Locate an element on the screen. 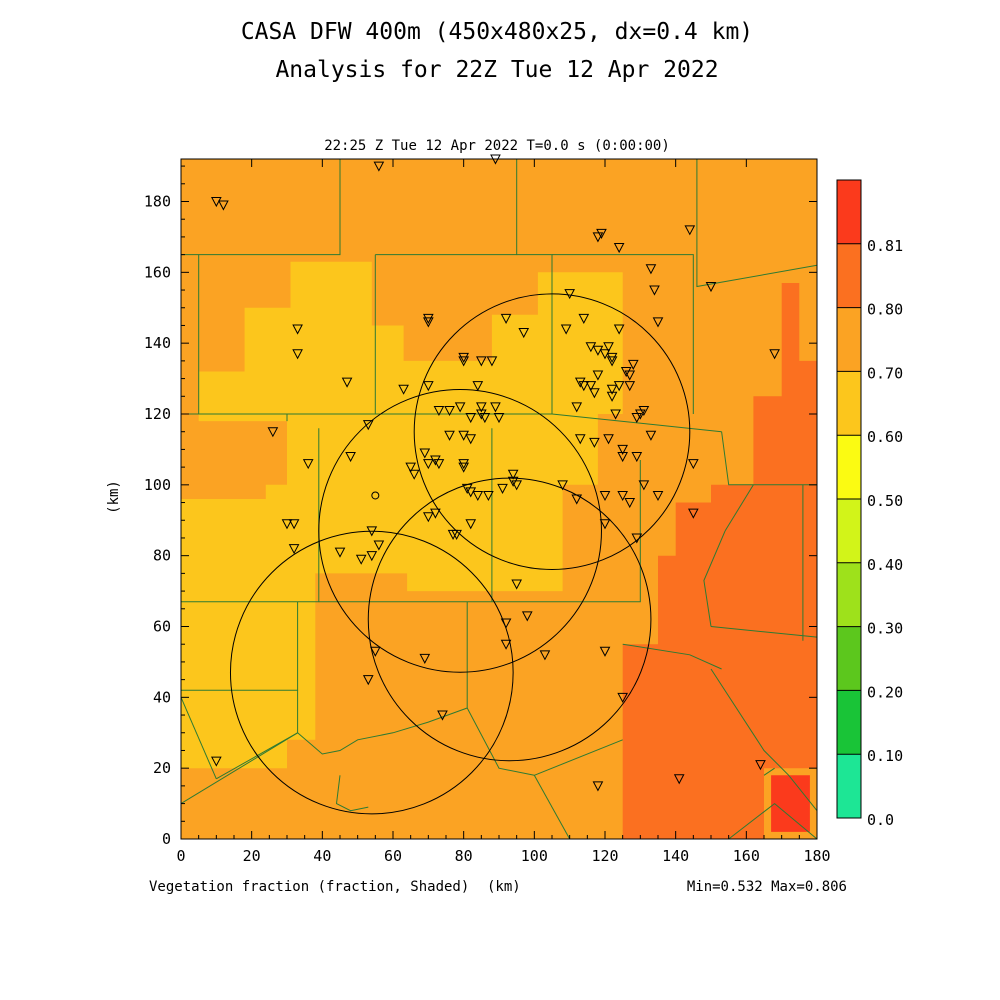 The width and height of the screenshot is (1000, 1000). field-label: Vegetation fraction (fraction, Shaded) is located at coordinates (309, 887).